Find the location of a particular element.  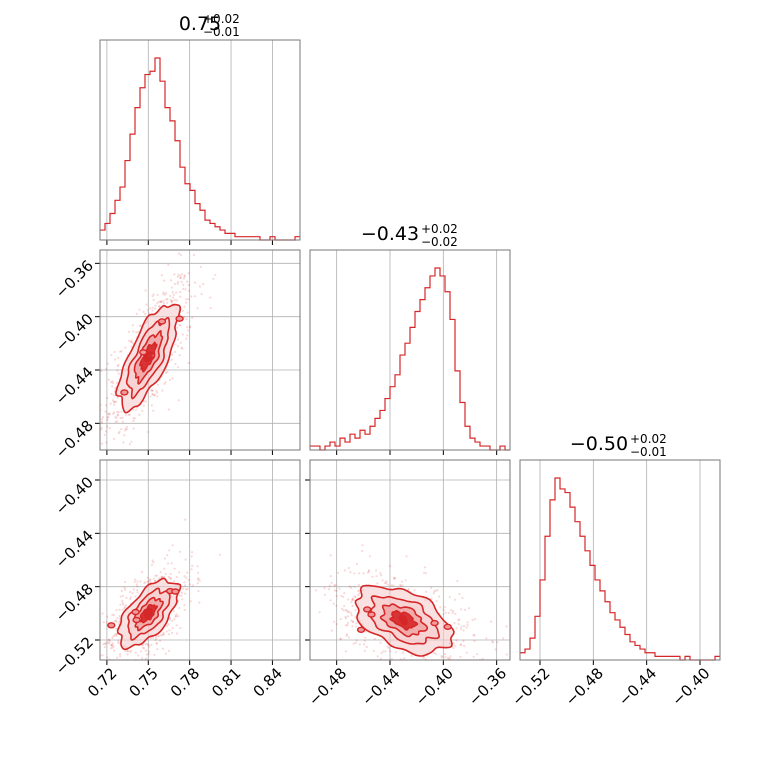

y-tick-label: −0.36 is located at coordinates (74, 279).